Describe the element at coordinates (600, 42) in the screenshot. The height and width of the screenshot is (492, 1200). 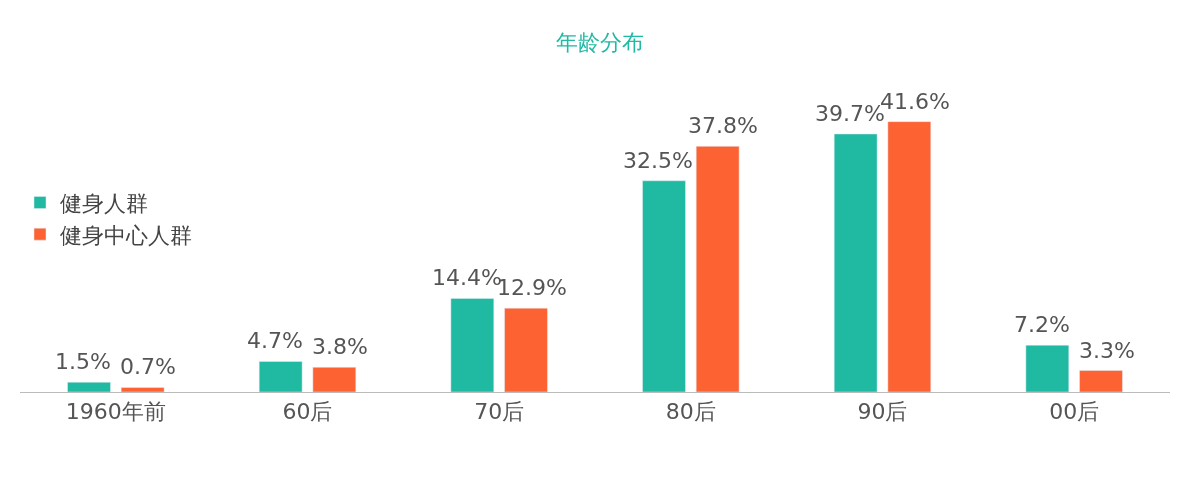
I see `chart-title: 年龄分布` at that location.